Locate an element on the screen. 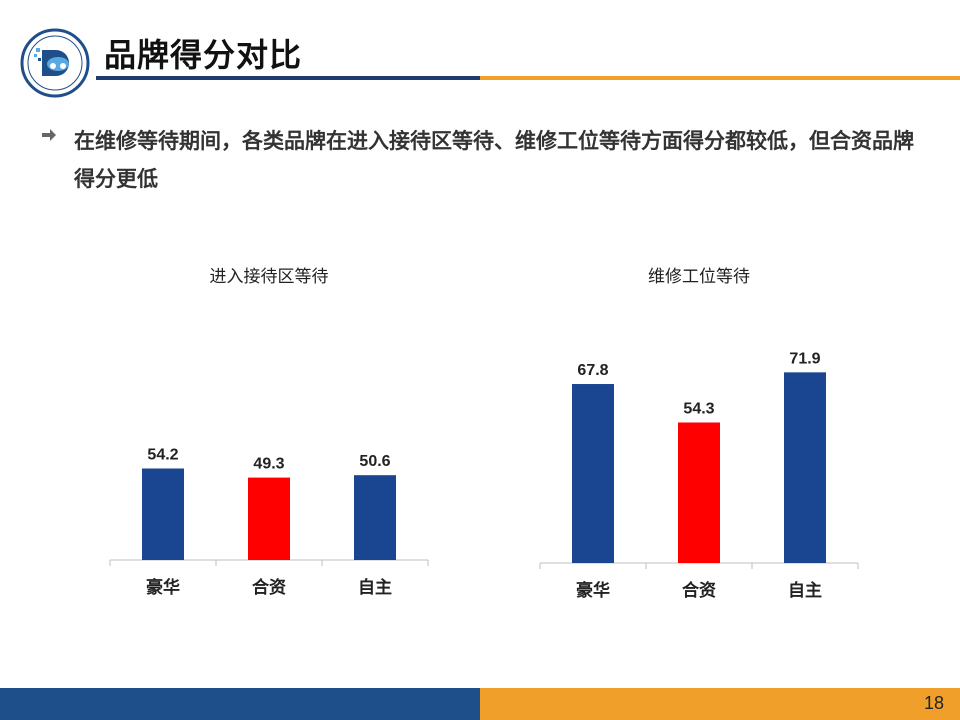 This screenshot has height=720, width=960. workstation-chart-title: 维修工位等待 is located at coordinates (699, 277).